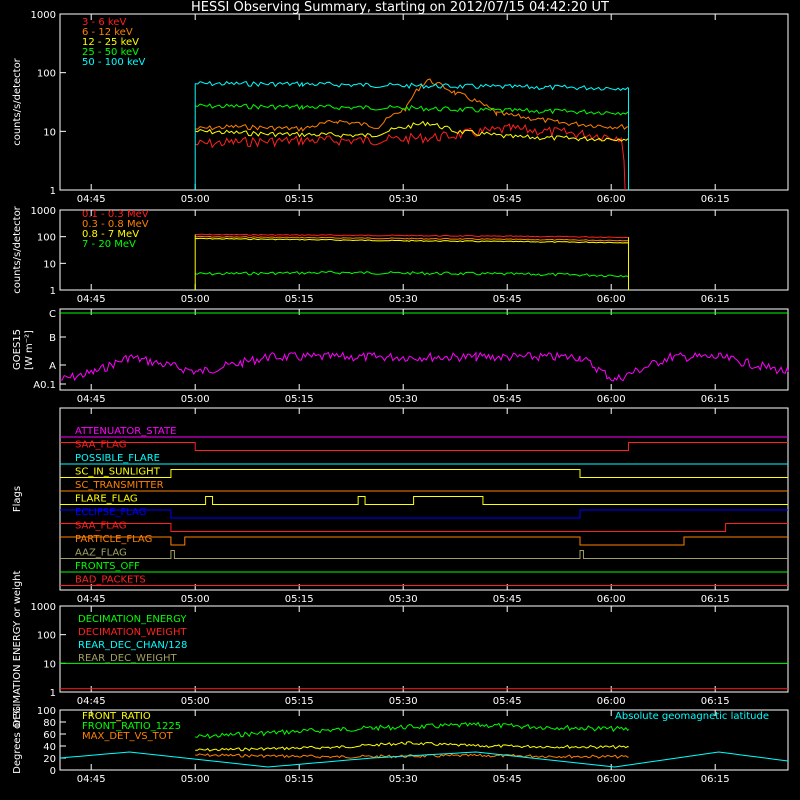 The image size is (800, 800). What do you see at coordinates (507, 399) in the screenshot?
I see `x-tick-label-goes: 05:45` at bounding box center [507, 399].